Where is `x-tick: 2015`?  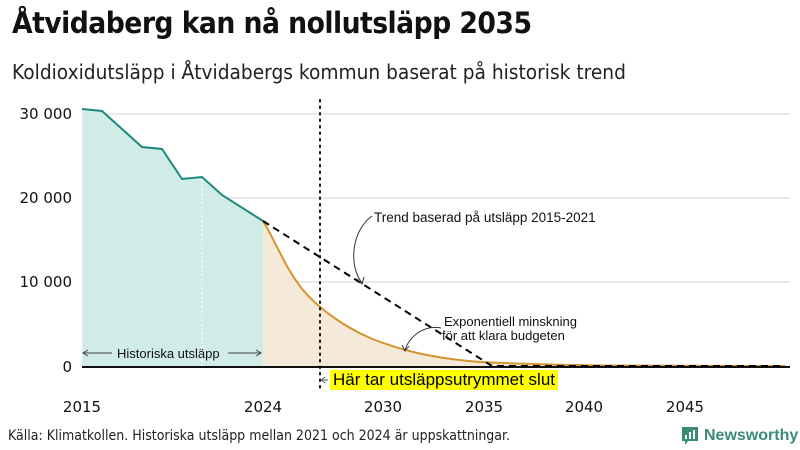 x-tick: 2015 is located at coordinates (82, 407).